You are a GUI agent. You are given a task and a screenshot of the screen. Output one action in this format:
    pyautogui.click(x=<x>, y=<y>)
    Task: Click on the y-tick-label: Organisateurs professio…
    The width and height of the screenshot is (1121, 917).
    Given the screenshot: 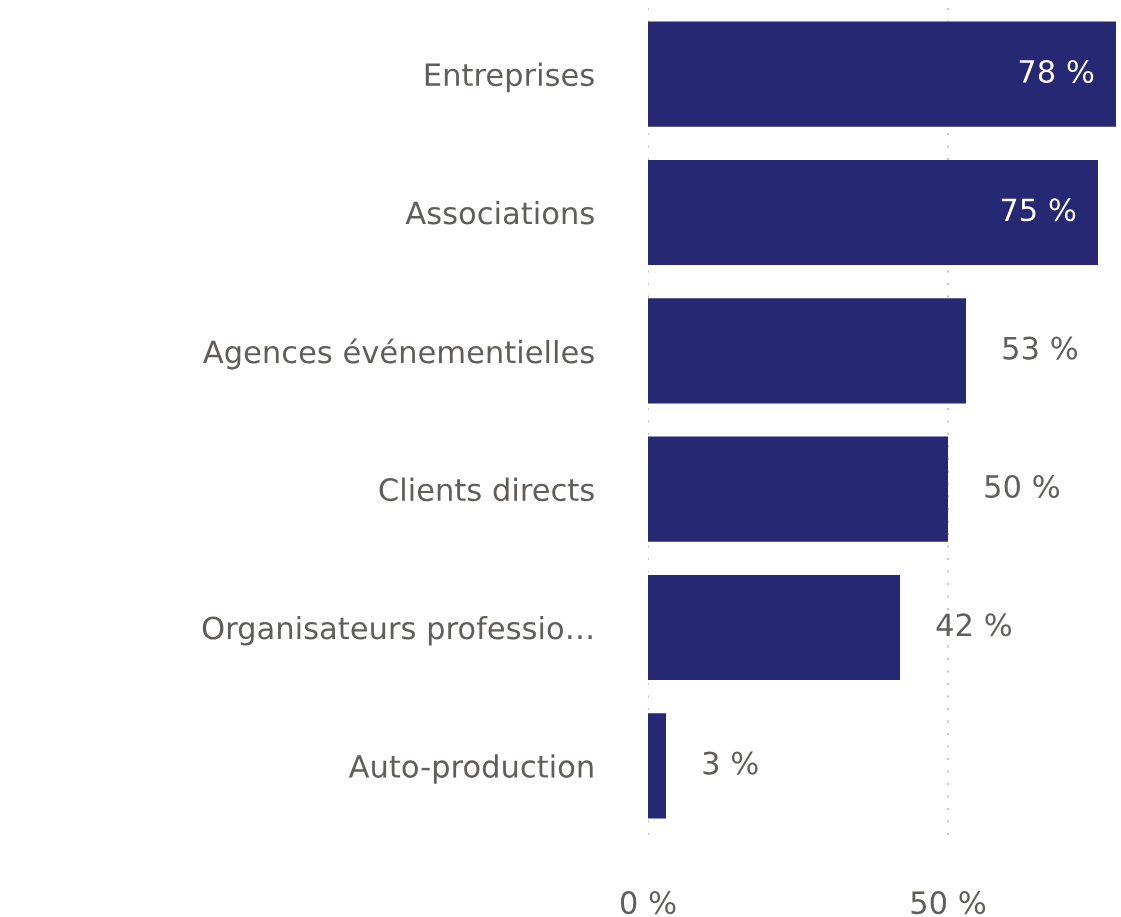 What is the action you would take?
    pyautogui.click(x=397, y=630)
    